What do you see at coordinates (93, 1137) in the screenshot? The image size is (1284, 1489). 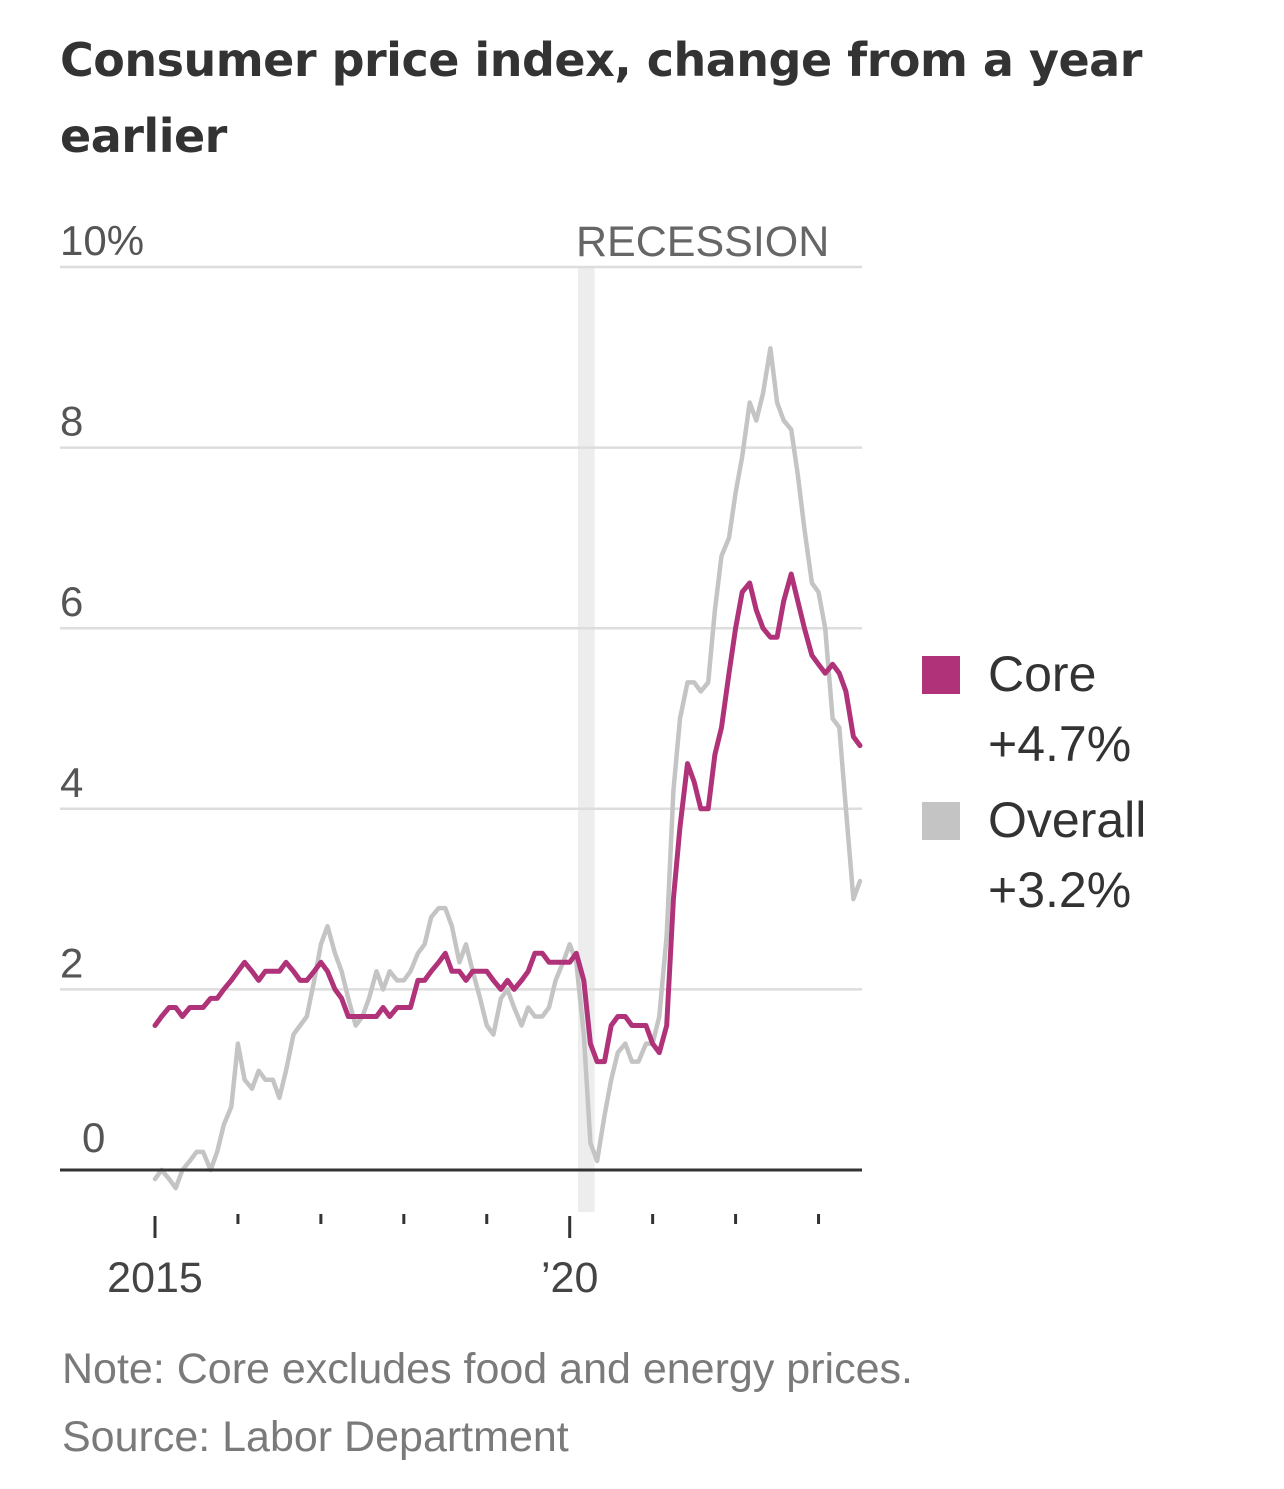 I see `y-tick-label: 0` at bounding box center [93, 1137].